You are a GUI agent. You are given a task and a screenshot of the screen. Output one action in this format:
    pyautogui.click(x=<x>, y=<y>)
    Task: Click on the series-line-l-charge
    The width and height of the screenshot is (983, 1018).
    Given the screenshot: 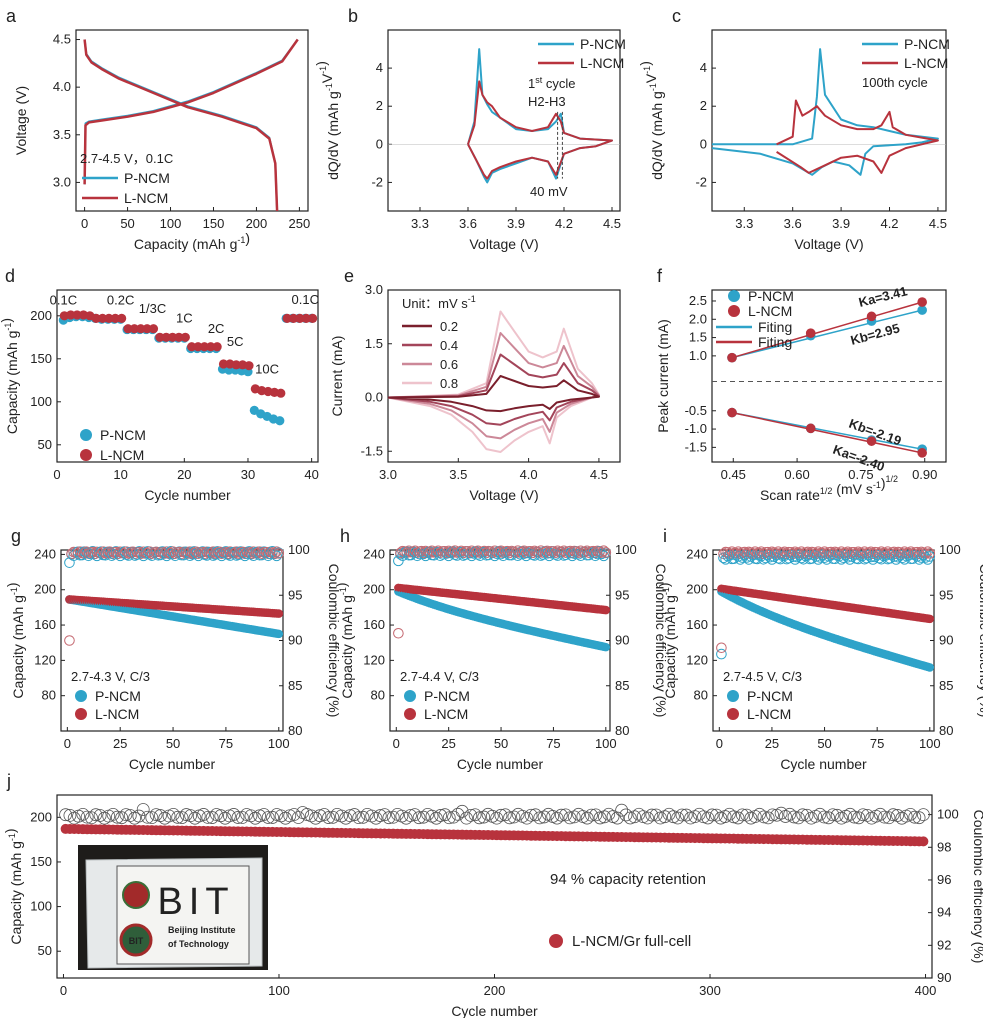 What is the action you would take?
    pyautogui.click(x=191, y=111)
    